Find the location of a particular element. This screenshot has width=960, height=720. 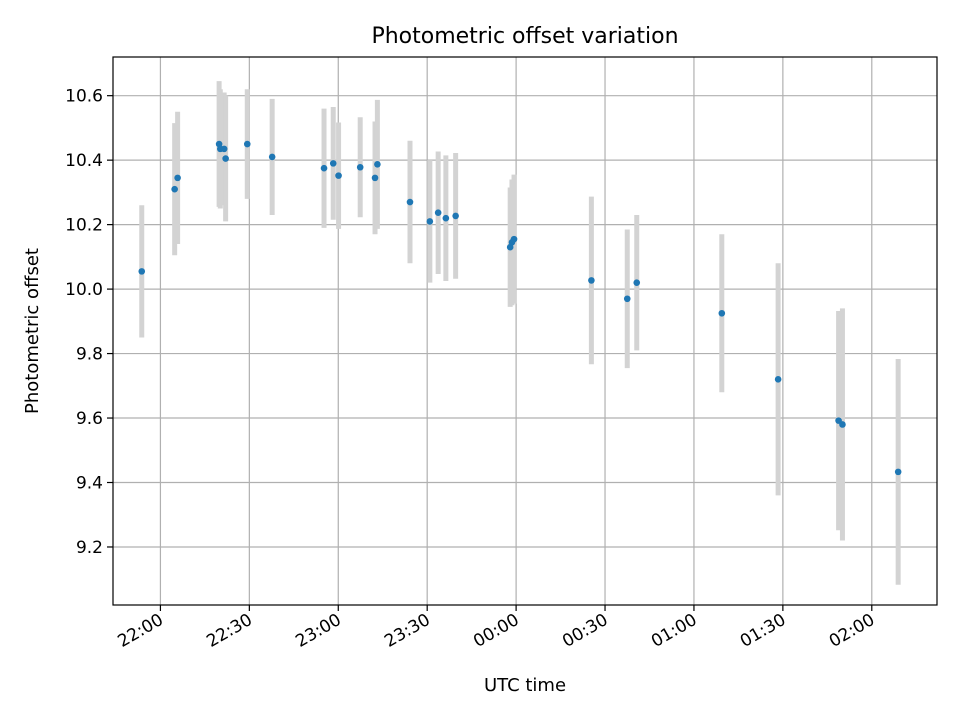

y-tick-label: 10.4 is located at coordinates (84, 161).